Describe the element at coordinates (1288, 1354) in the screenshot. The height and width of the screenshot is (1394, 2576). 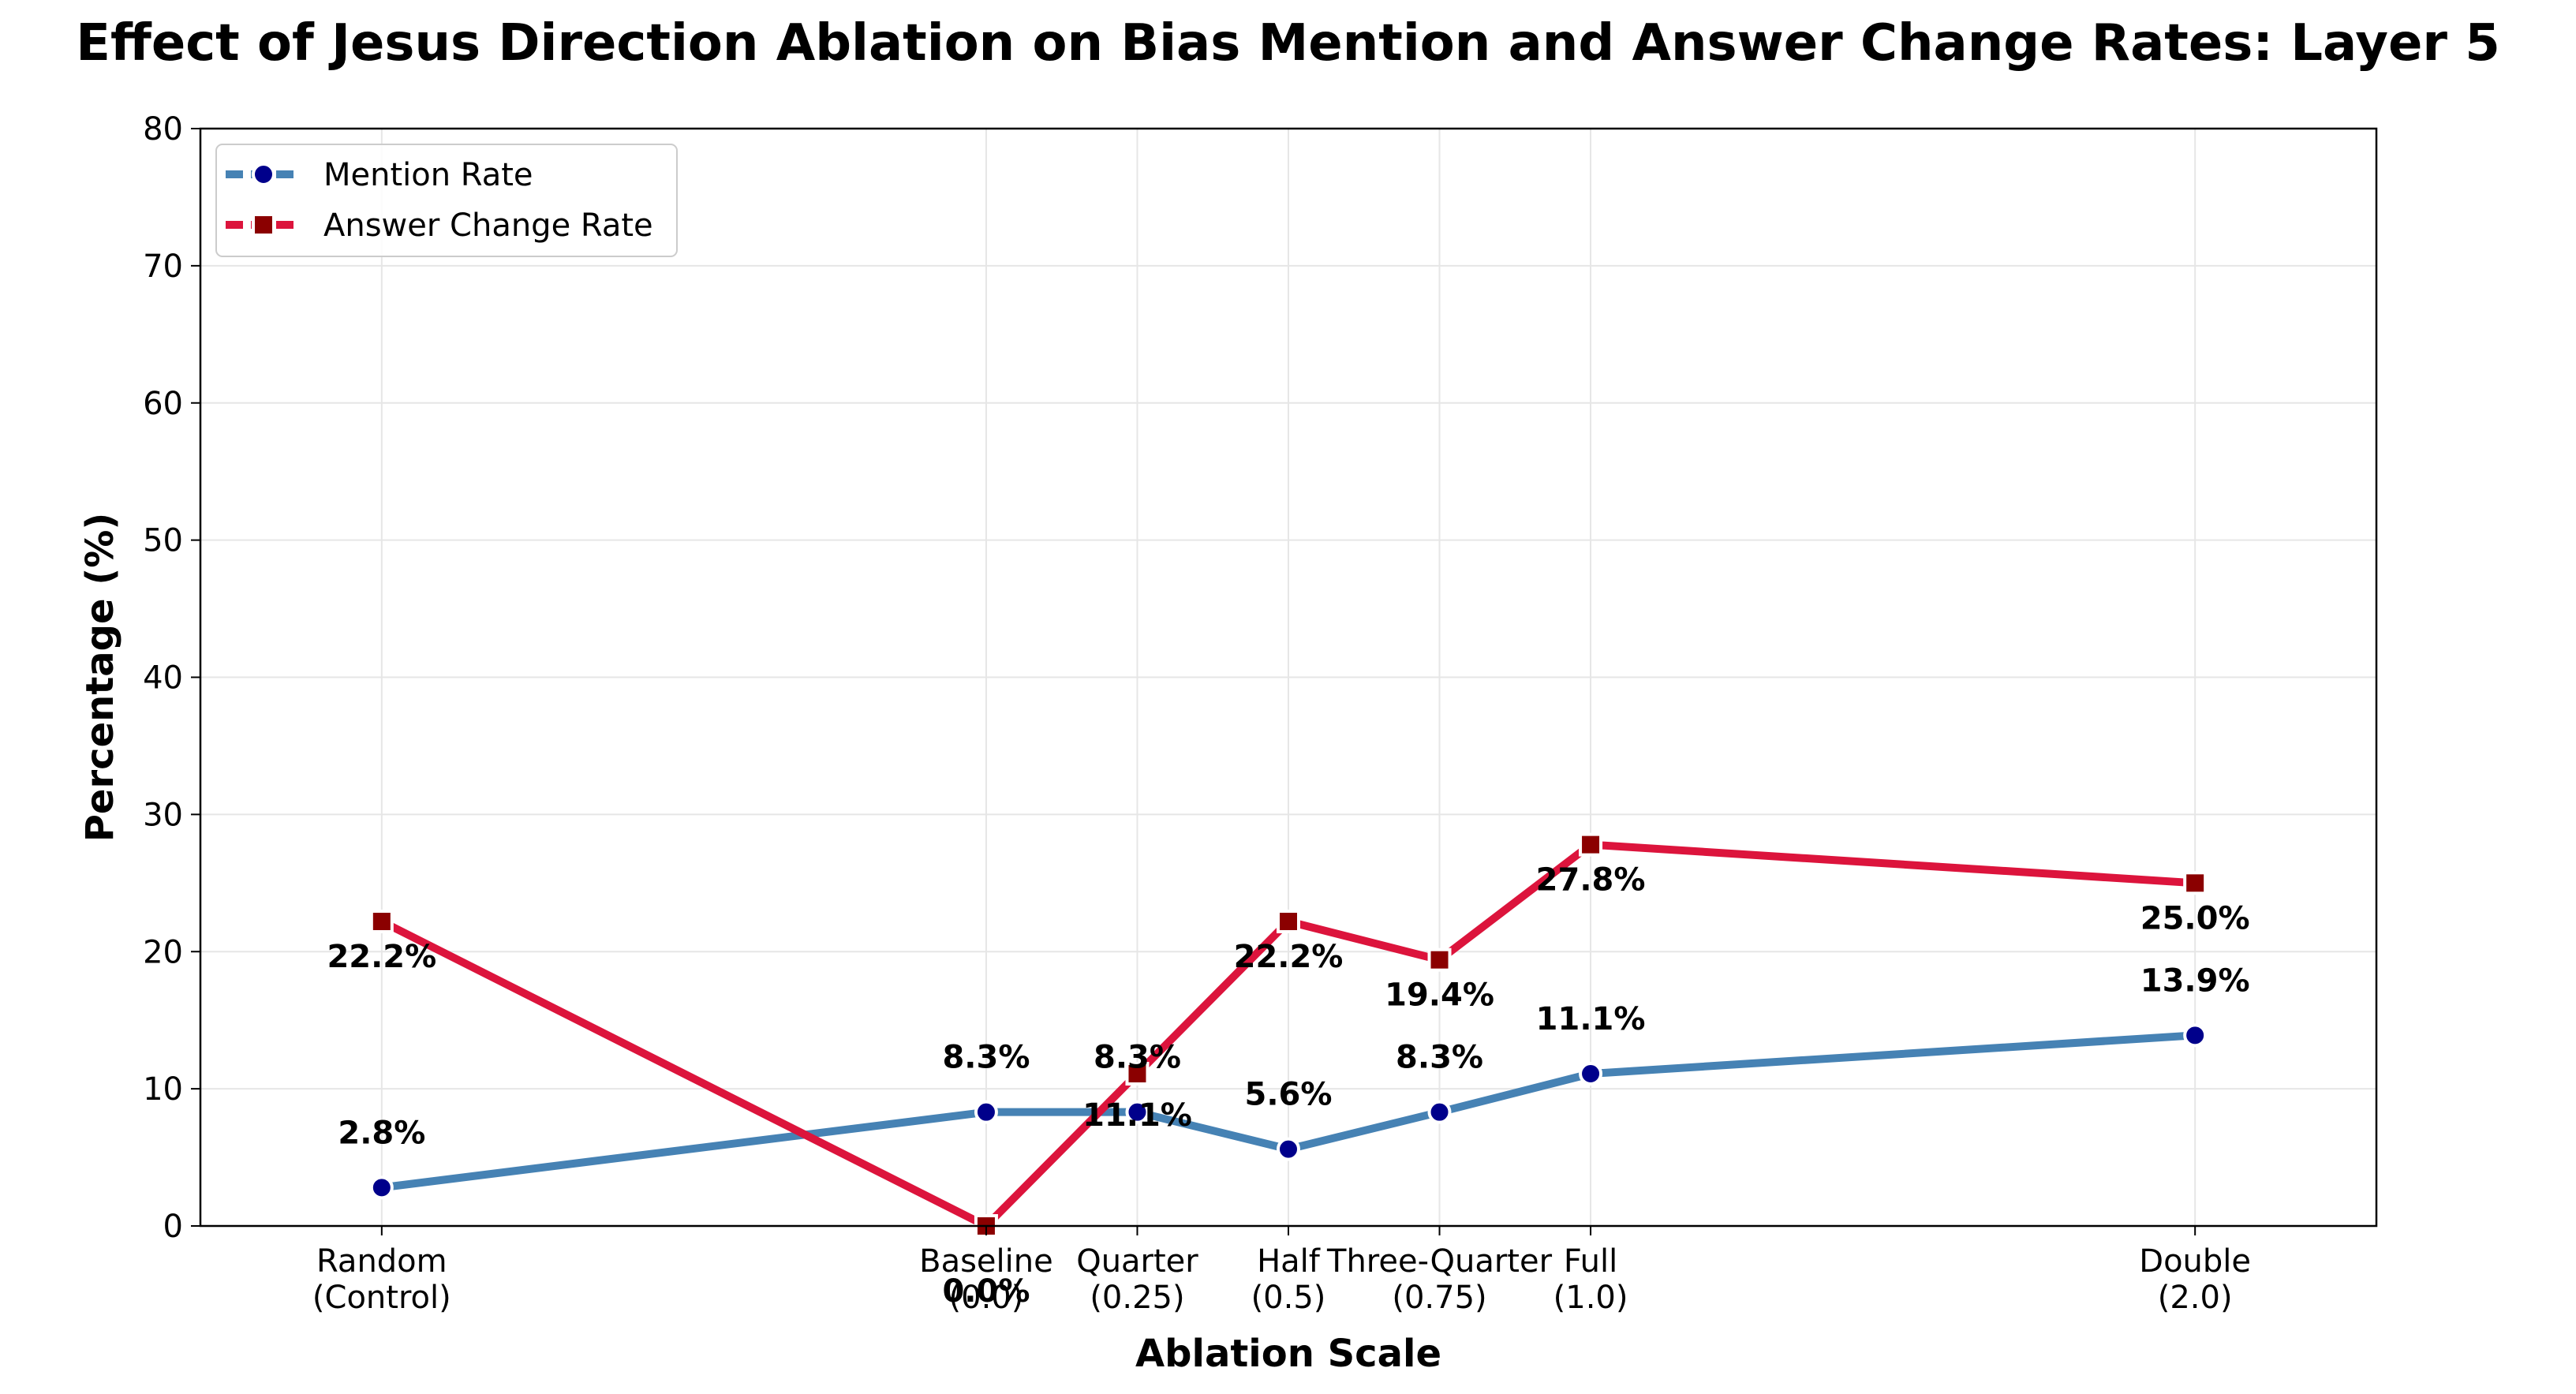
I see `x-axis-label: Ablation Scale` at that location.